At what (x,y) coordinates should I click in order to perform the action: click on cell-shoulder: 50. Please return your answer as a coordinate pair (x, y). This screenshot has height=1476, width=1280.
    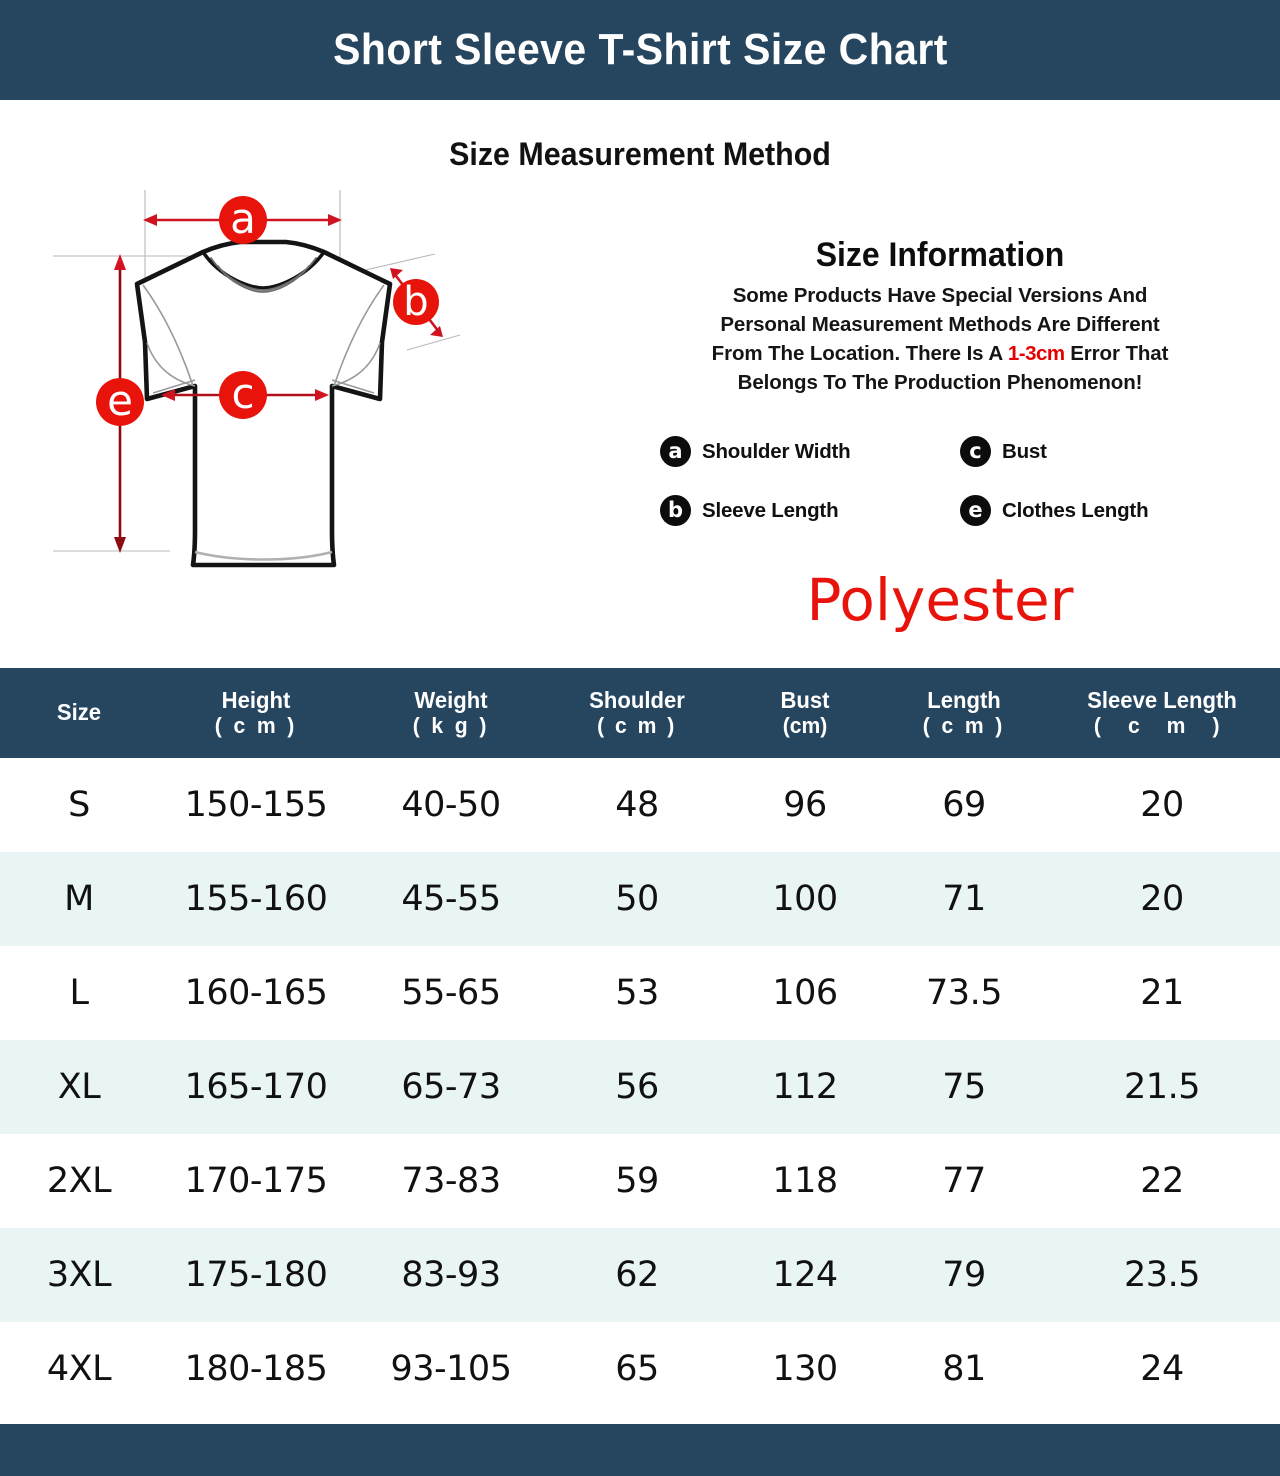
    Looking at the image, I should click on (637, 899).